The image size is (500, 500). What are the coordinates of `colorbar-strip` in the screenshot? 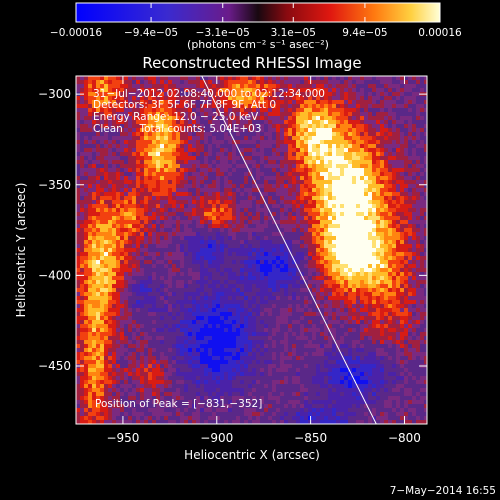 It's located at (258, 12).